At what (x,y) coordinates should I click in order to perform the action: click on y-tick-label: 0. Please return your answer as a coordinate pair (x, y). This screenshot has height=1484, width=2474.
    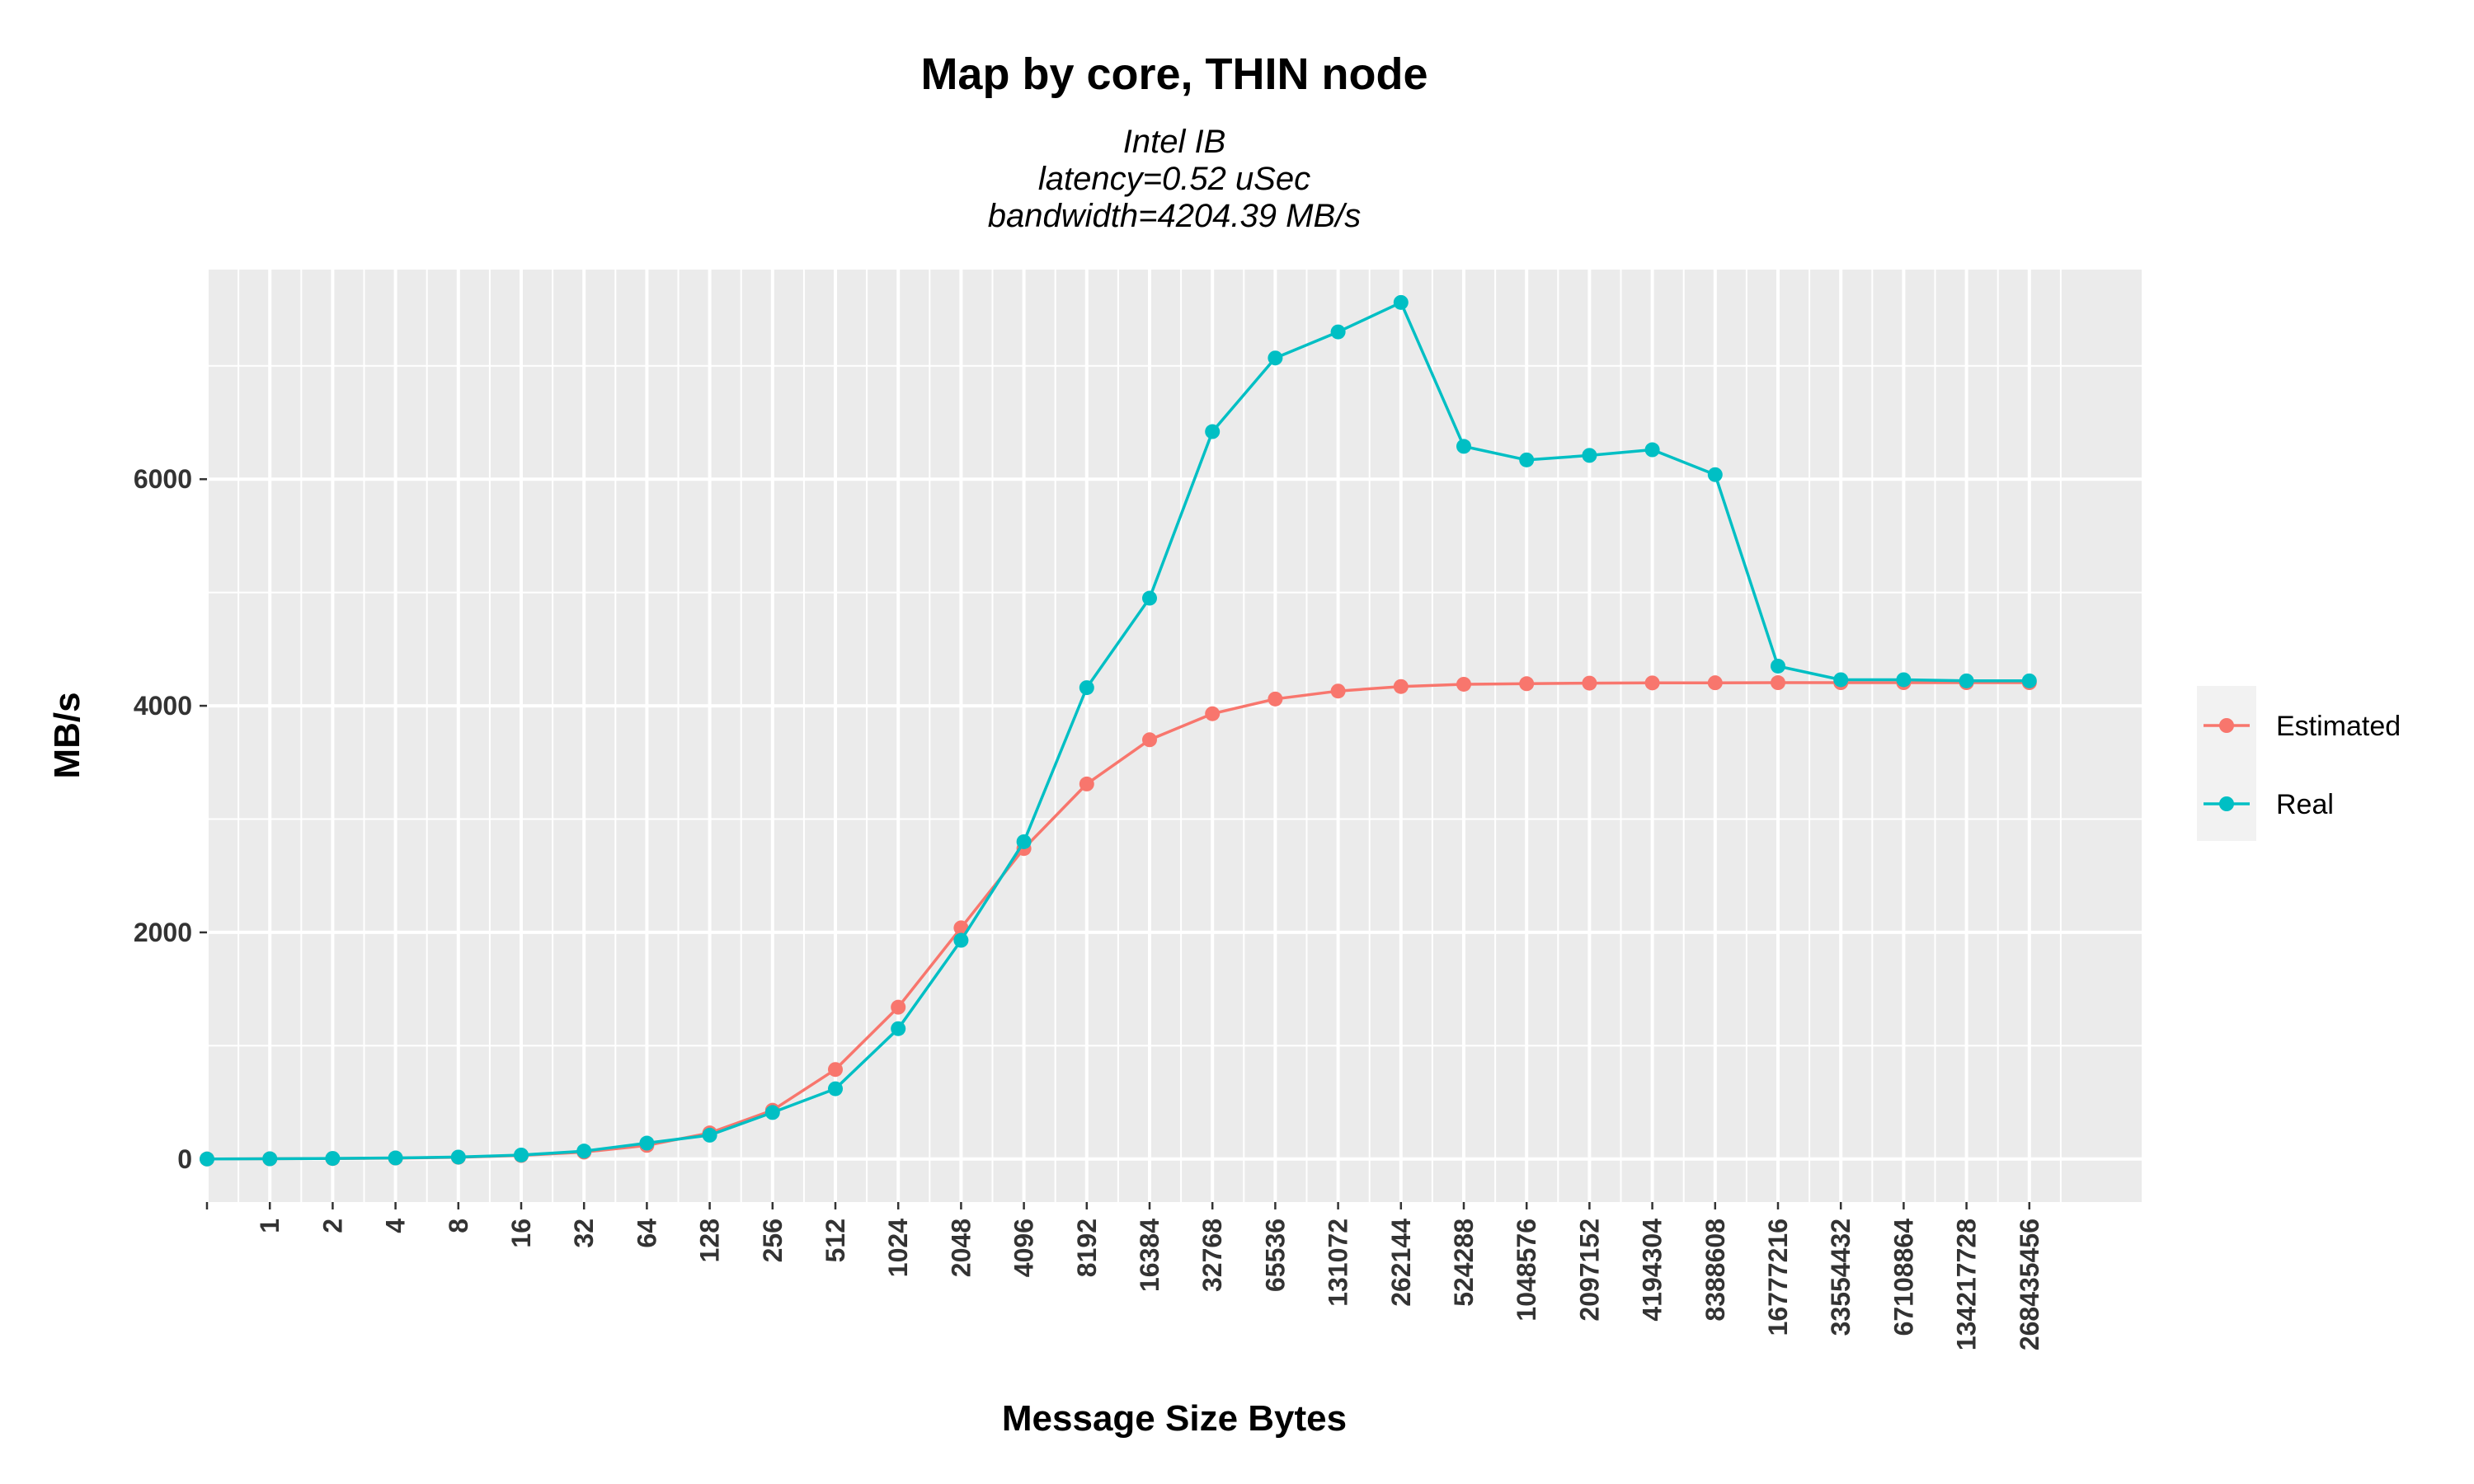
    Looking at the image, I should click on (184, 1159).